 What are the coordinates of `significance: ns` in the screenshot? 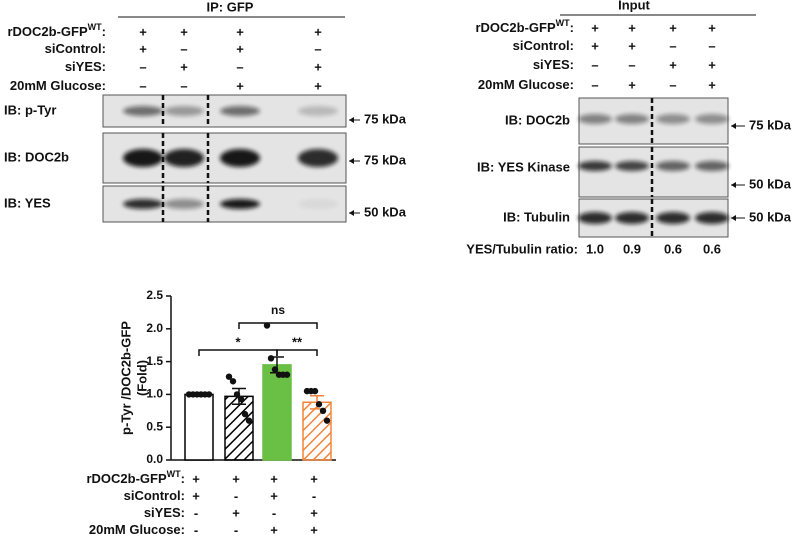 It's located at (278, 310).